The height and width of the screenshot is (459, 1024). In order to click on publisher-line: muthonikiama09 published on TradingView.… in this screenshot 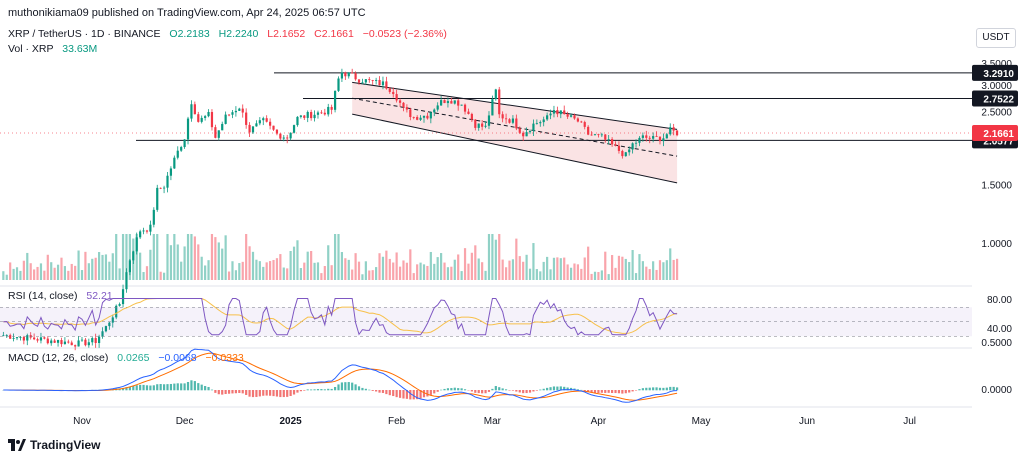, I will do `click(187, 13)`.